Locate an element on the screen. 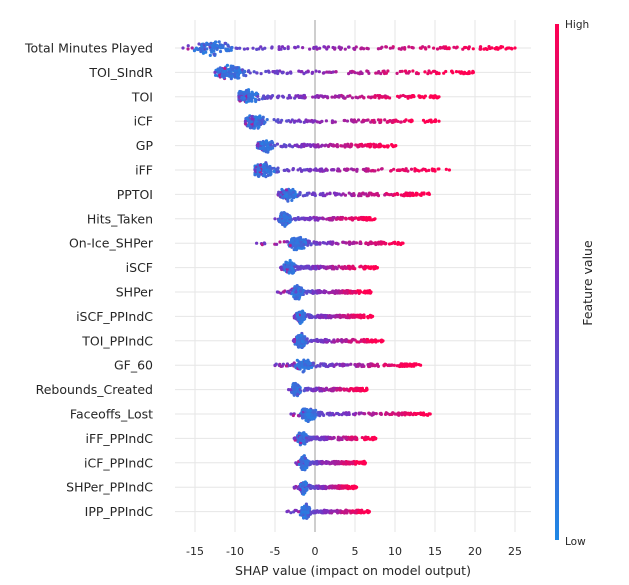 The width and height of the screenshot is (629, 585). feature-label: iCF is located at coordinates (143, 121).